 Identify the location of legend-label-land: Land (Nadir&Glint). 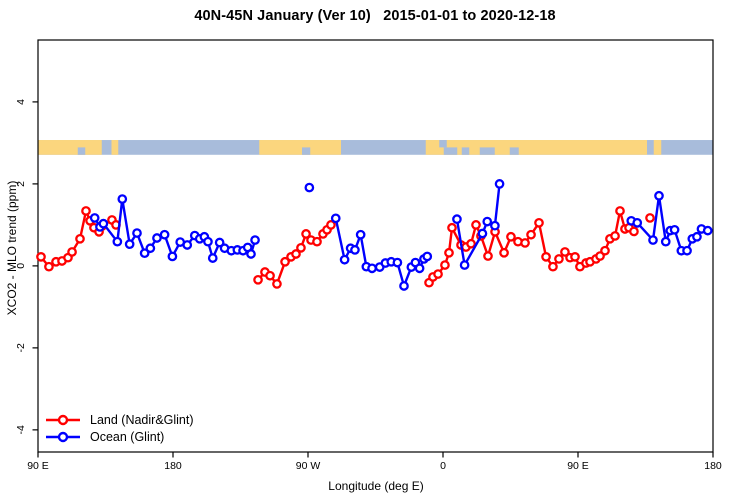
(142, 419).